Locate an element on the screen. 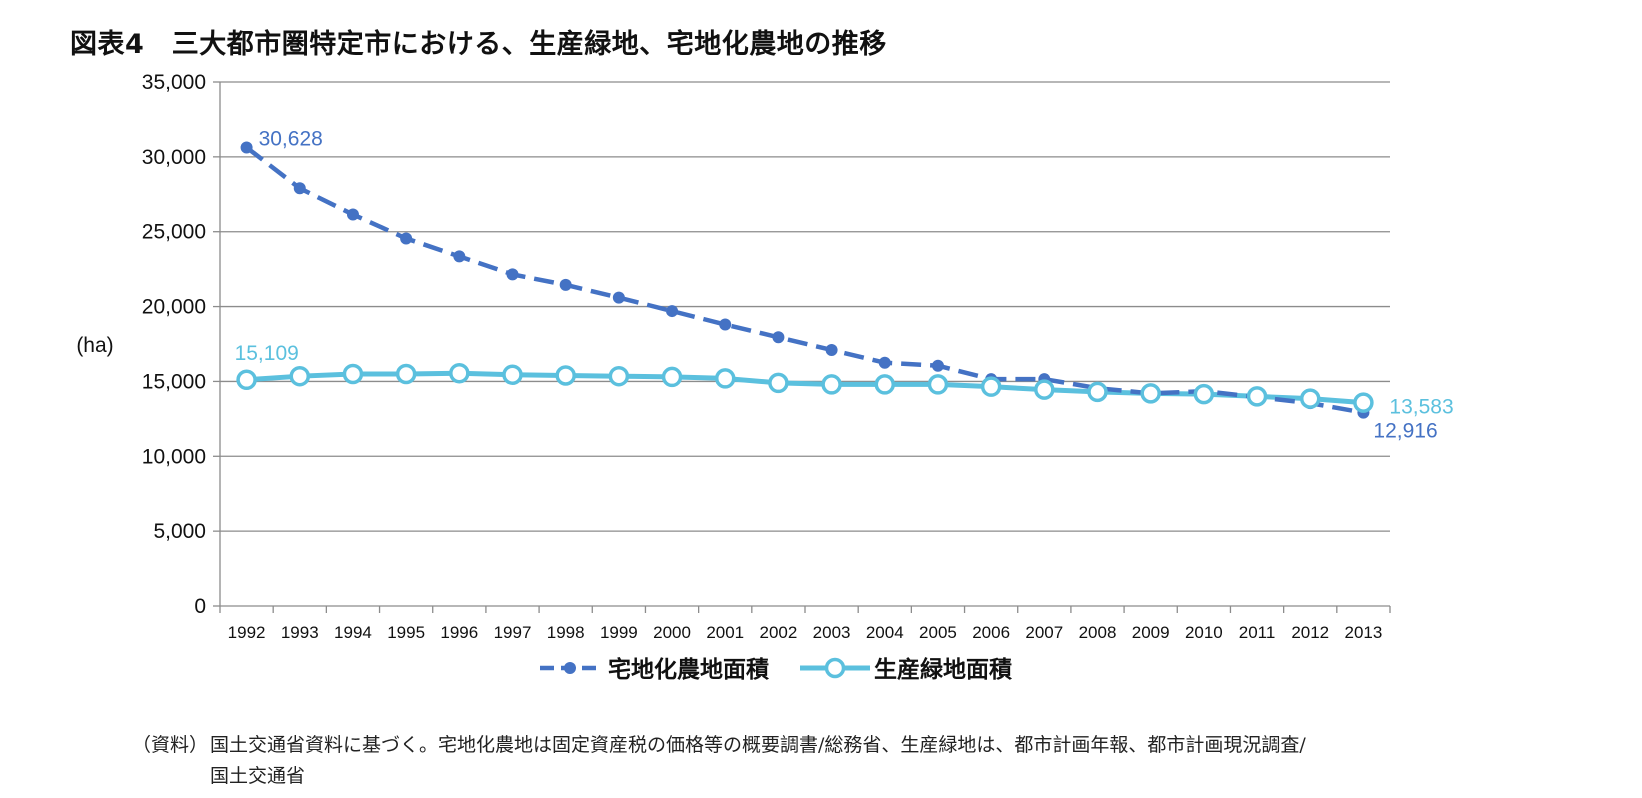  x-tick-label: 1995 is located at coordinates (406, 632).